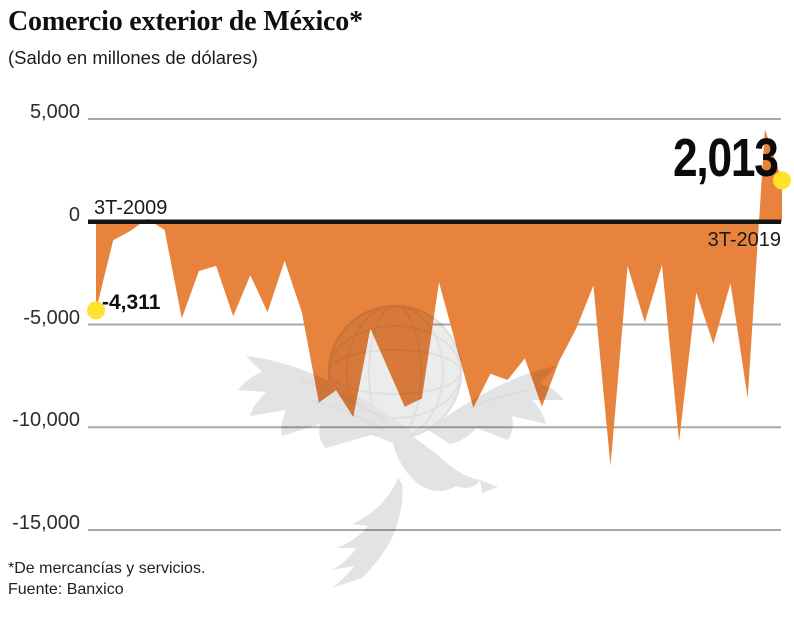 This screenshot has width=794, height=620. I want to click on chart-title: Comercio exterior de México*, so click(185, 21).